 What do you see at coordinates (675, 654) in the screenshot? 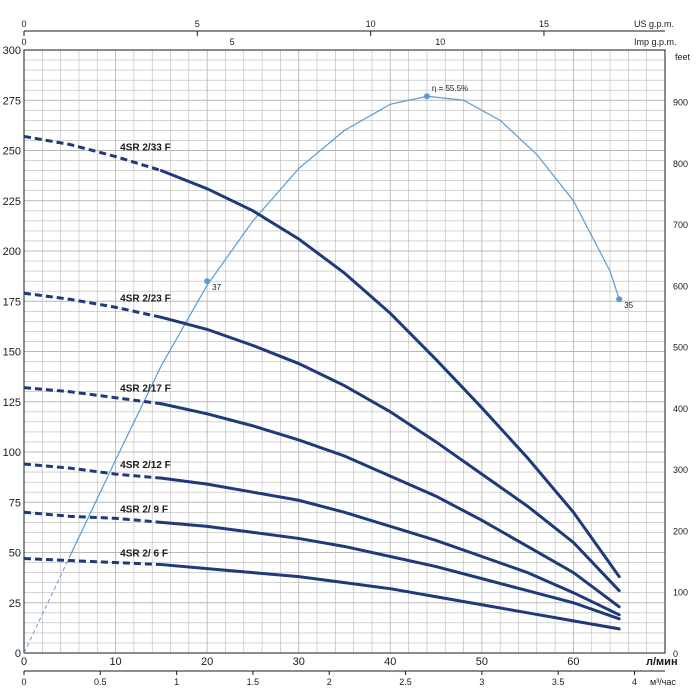
I see `feet-tick-label: 0` at bounding box center [675, 654].